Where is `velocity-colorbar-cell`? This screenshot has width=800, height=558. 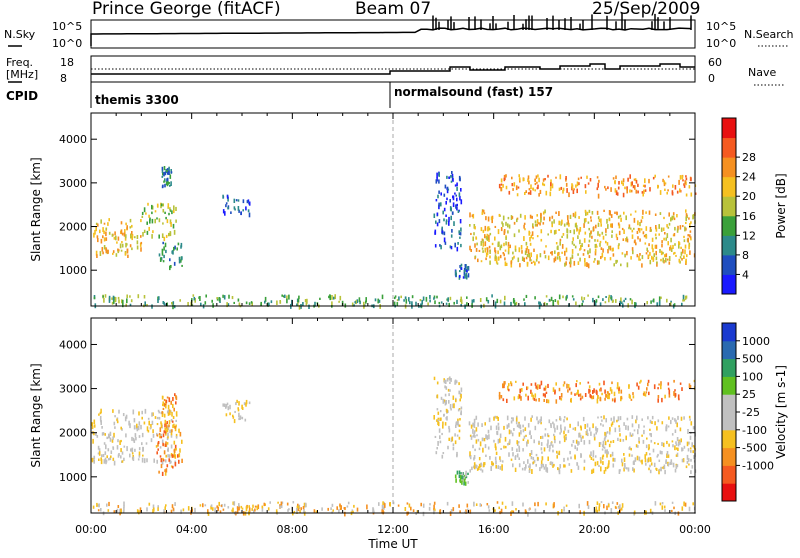 velocity-colorbar-cell is located at coordinates (729, 385).